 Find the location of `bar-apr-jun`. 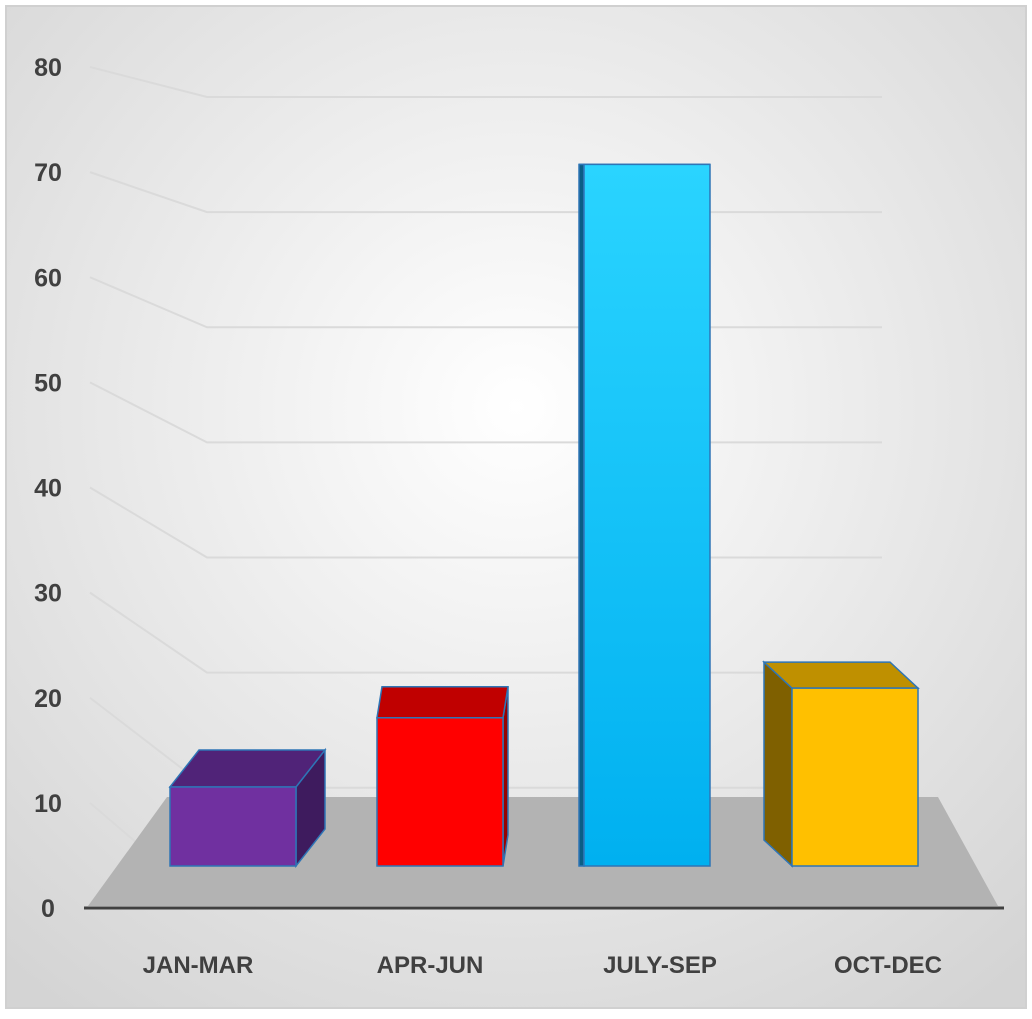

bar-apr-jun is located at coordinates (442, 776).